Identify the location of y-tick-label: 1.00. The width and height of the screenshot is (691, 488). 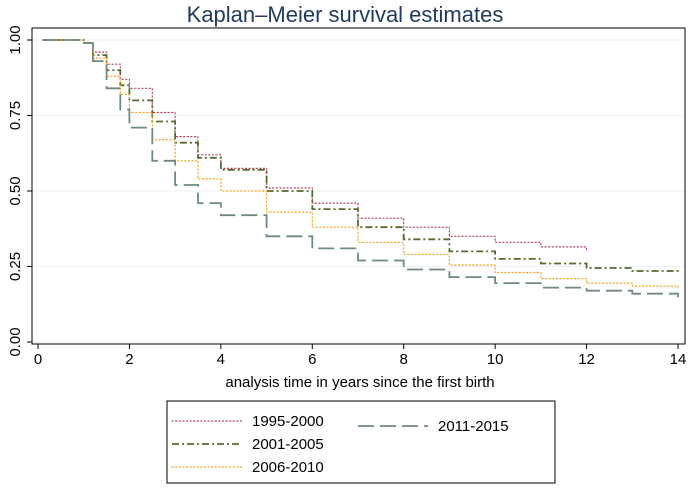
(15, 39).